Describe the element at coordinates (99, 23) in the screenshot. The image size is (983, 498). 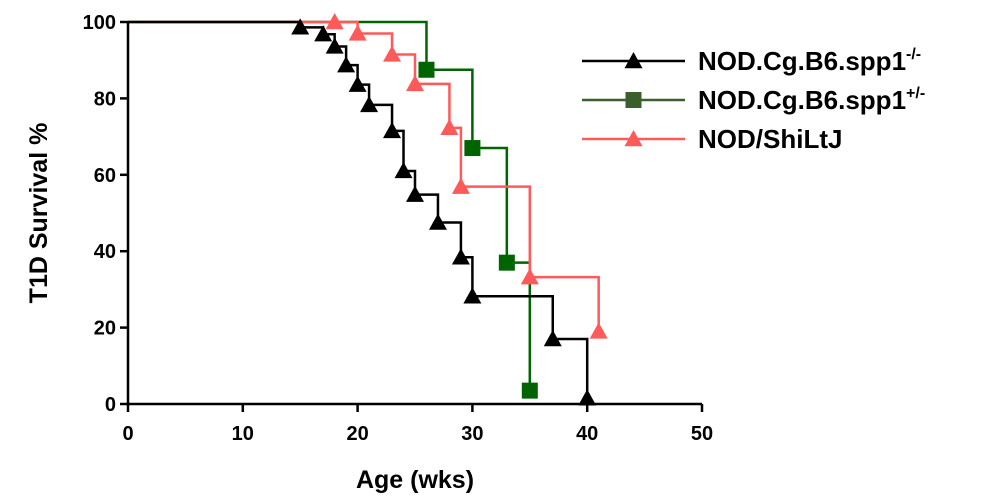
I see `y-tick-label: 100` at that location.